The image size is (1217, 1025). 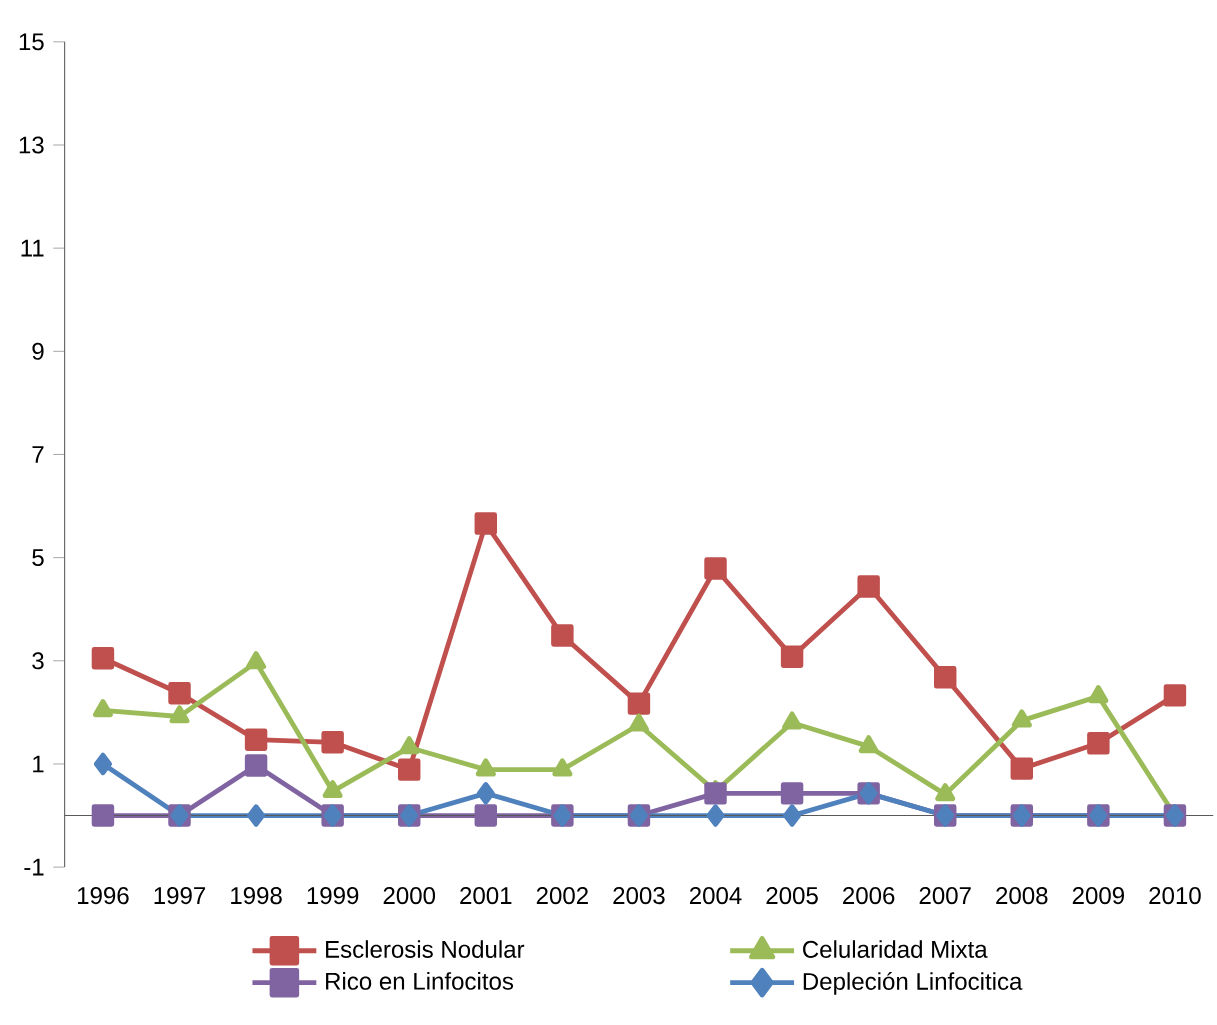 I want to click on legend-label: Rico en Linfocitos, so click(x=420, y=980).